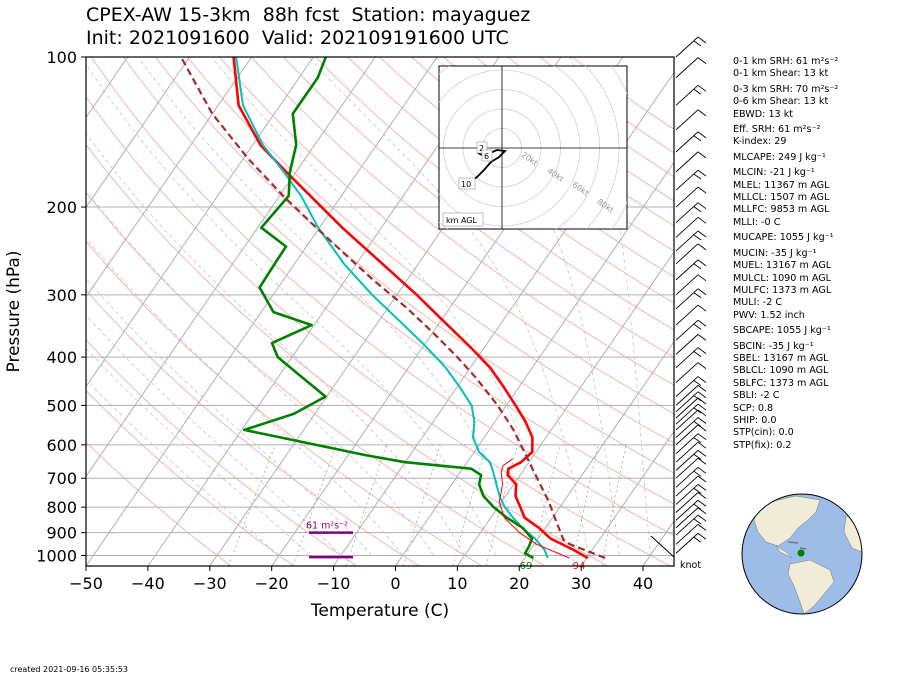  I want to click on y-tick-label: 200, so click(61, 207).